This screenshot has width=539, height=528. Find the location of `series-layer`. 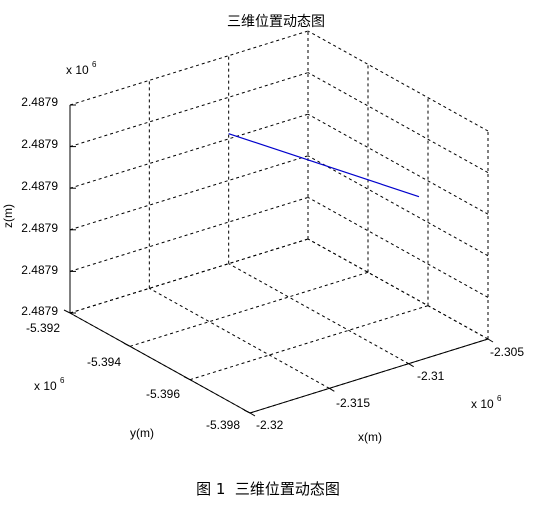

series-layer is located at coordinates (324, 165).